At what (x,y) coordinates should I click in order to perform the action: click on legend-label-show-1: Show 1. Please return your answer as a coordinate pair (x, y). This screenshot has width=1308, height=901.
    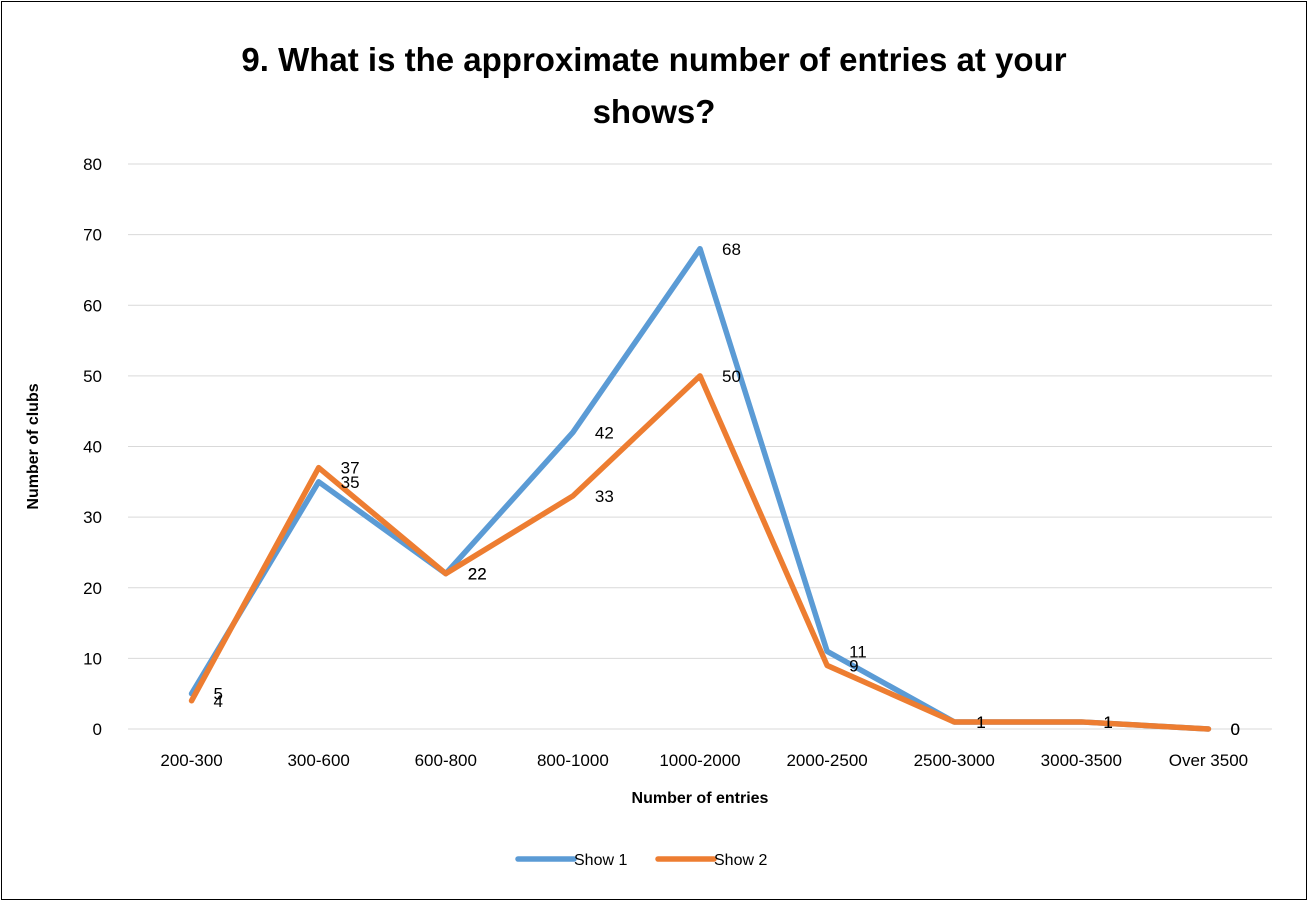
    Looking at the image, I should click on (600, 860).